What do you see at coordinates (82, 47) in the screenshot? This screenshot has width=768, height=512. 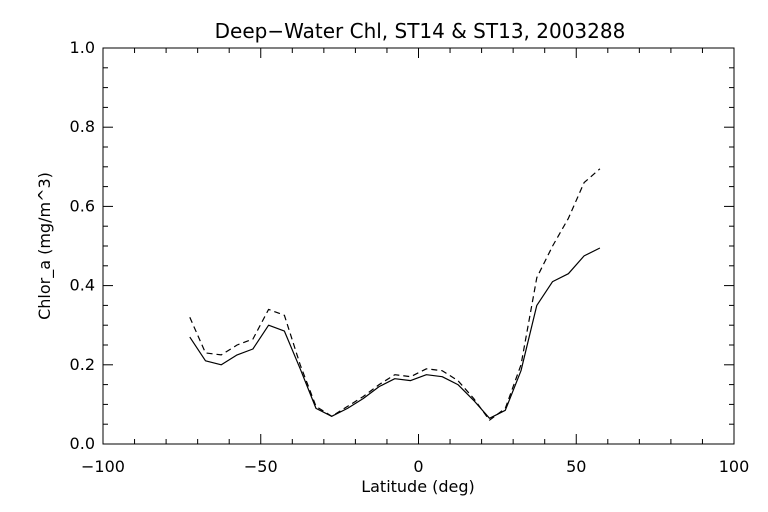 I see `y-tick-label: 1.0` at bounding box center [82, 47].